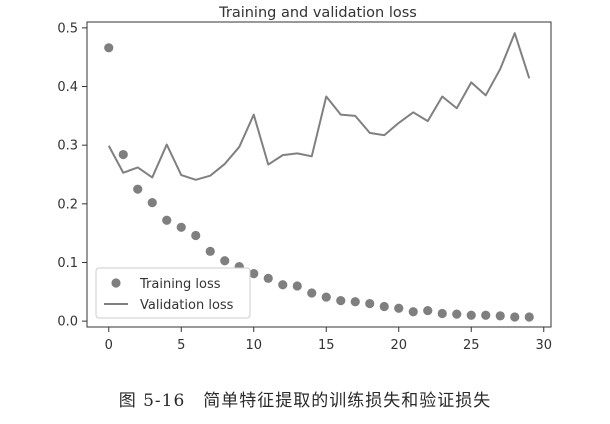  I want to click on y-tick-label: 0.3, so click(67, 146).